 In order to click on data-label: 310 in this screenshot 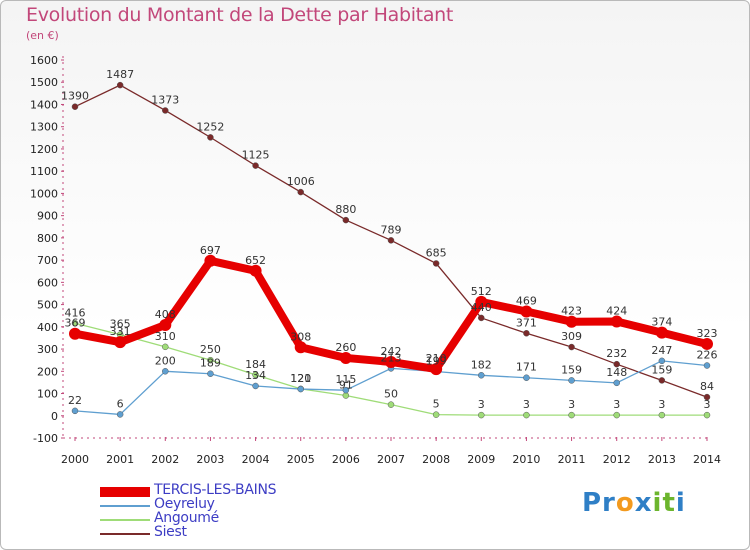, I will do `click(165, 336)`.